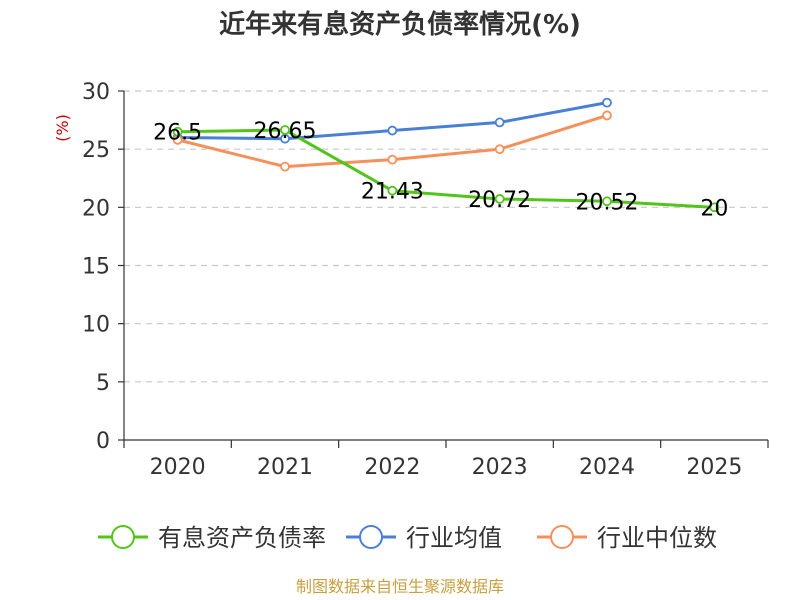 This screenshot has width=800, height=600. I want to click on data-label: 21.43, so click(392, 192).